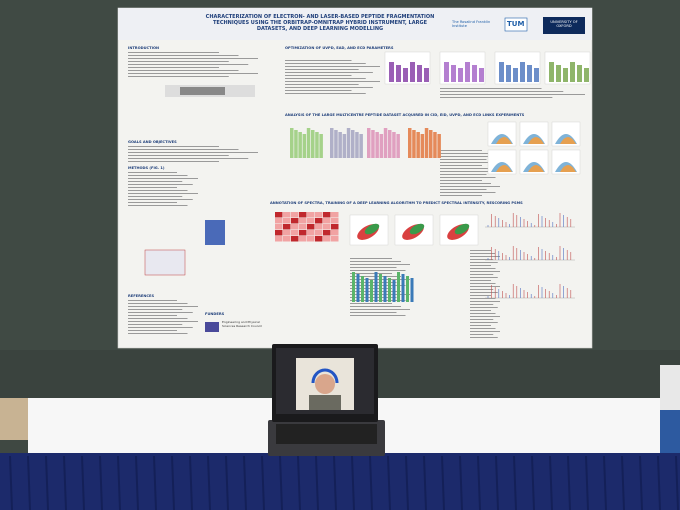  I want to click on logo-text: UNIVERSITY OF OXFORD, so click(564, 24).